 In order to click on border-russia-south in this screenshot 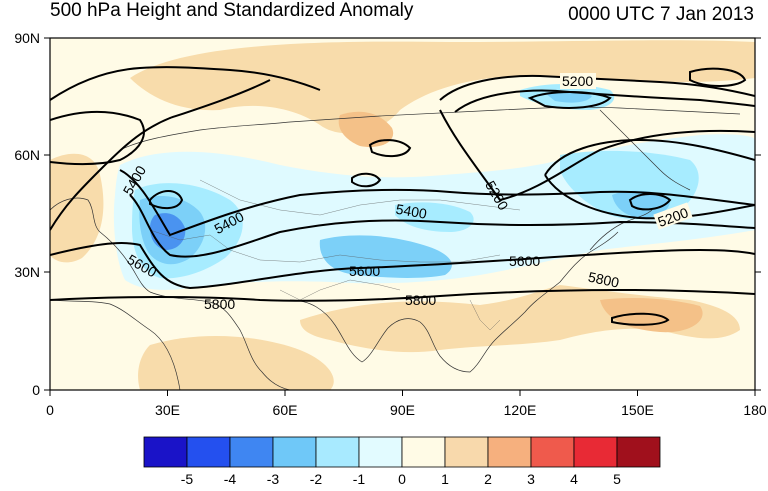, I will do `click(360, 197)`.